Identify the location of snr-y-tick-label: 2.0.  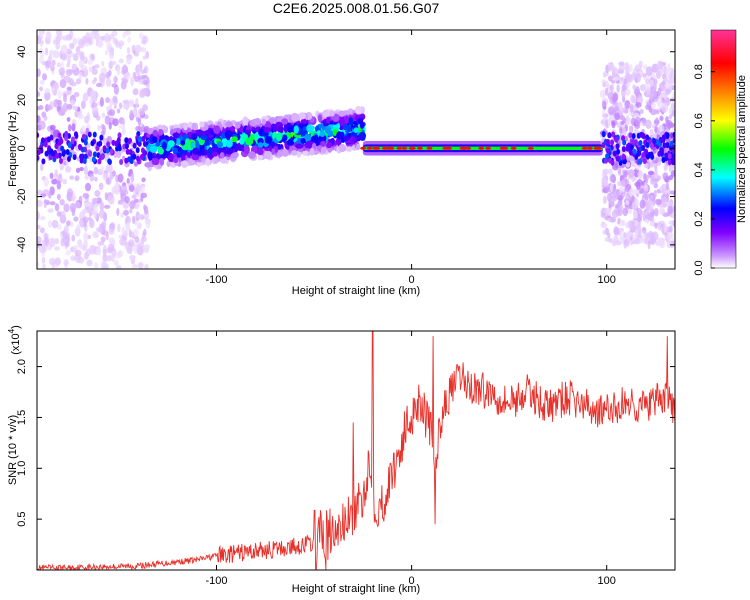
(22, 366).